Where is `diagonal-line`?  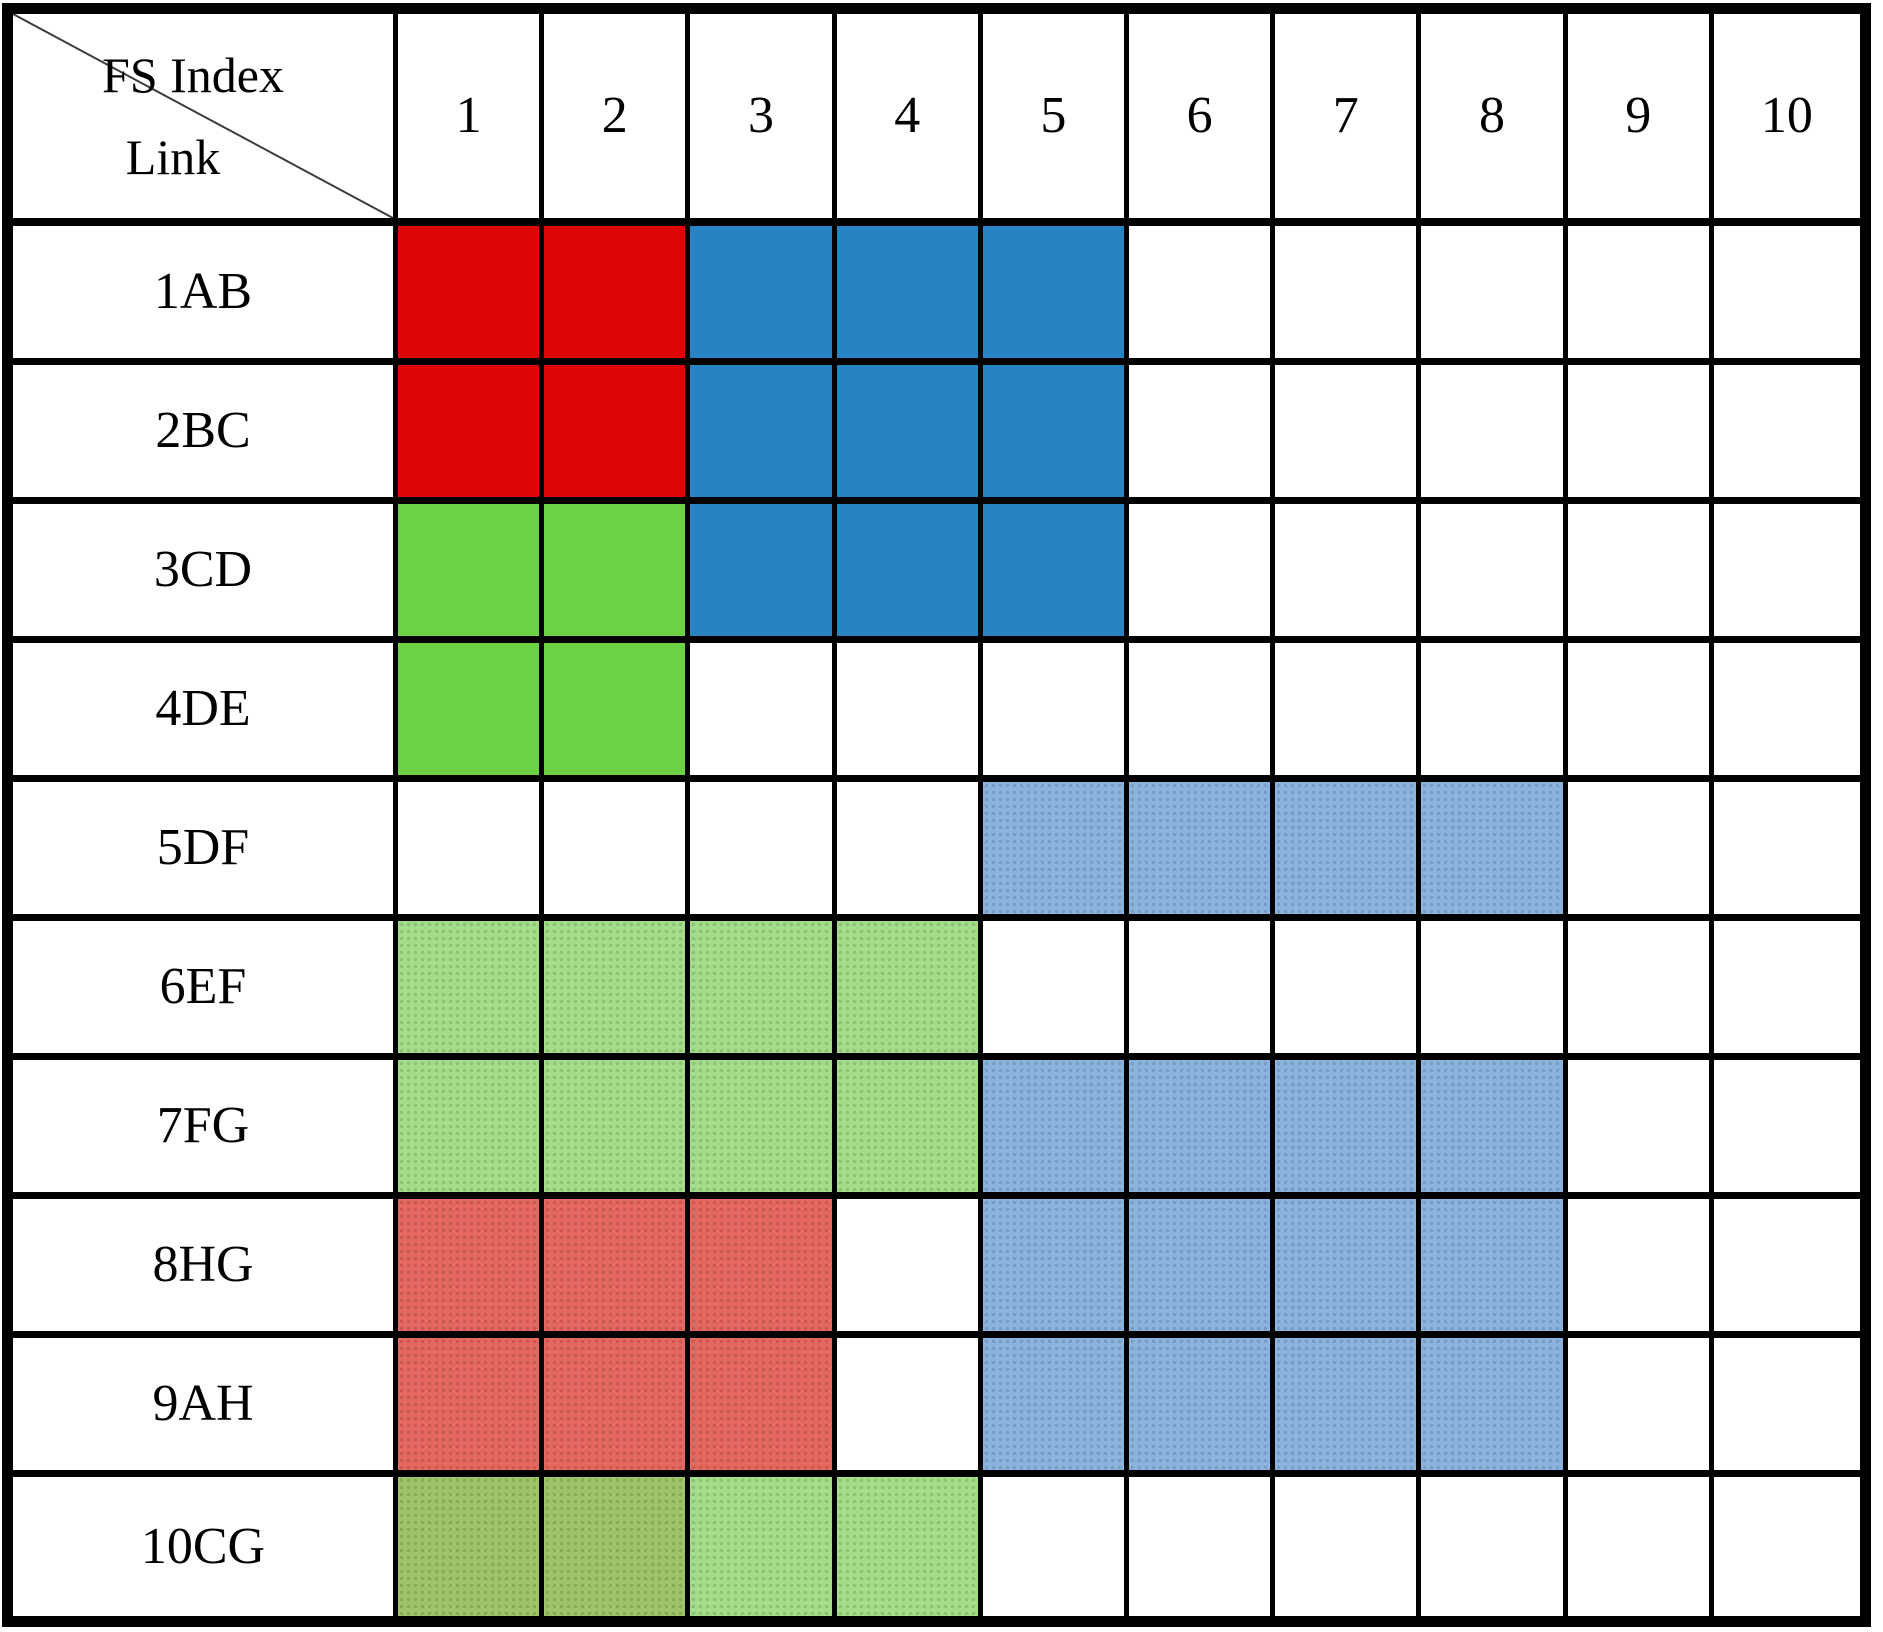 diagonal-line is located at coordinates (203, 116).